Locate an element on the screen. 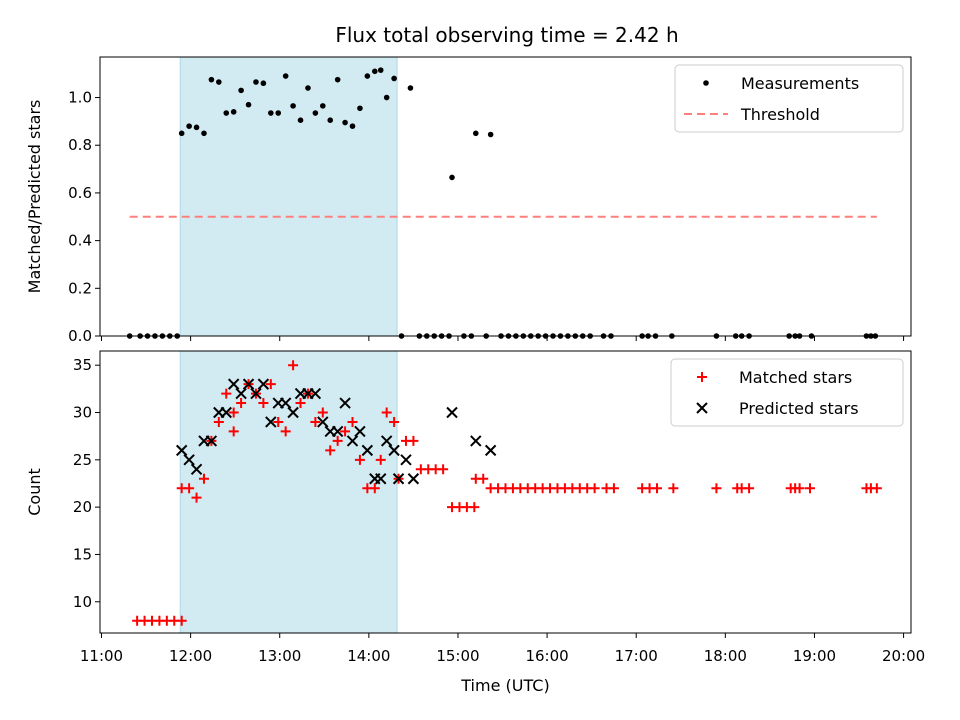 This screenshot has height=720, width=960. legend-predicted-marker is located at coordinates (702, 408).